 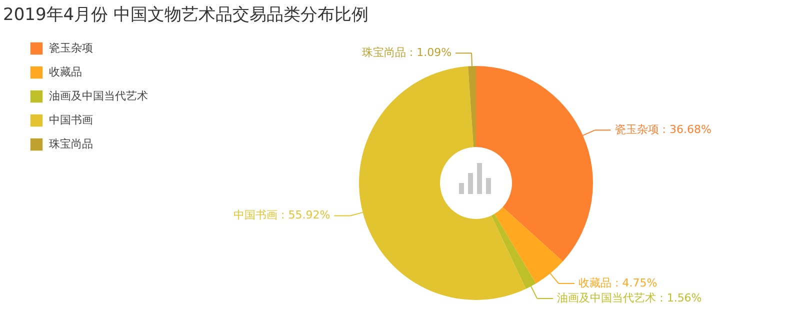 What do you see at coordinates (282, 215) in the screenshot?
I see `data-label: 中国书画 : 55.92%` at bounding box center [282, 215].